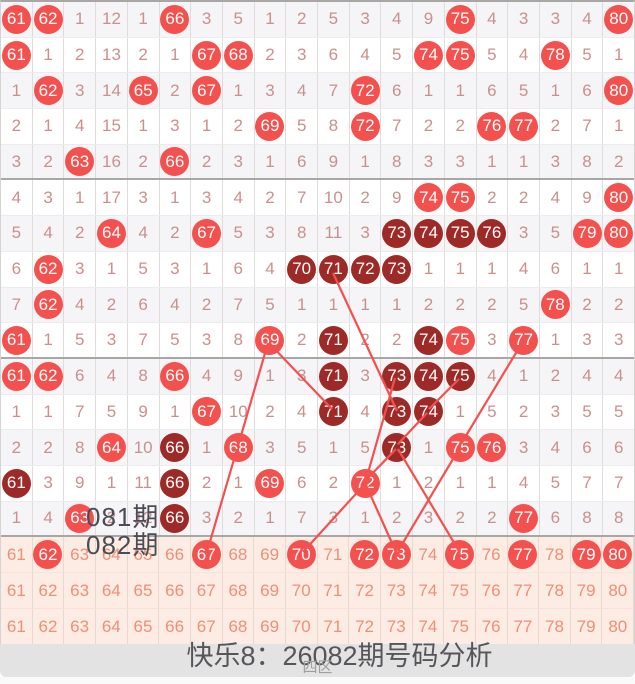 The width and height of the screenshot is (635, 684). I want to click on miss-count: 6, so click(143, 304).